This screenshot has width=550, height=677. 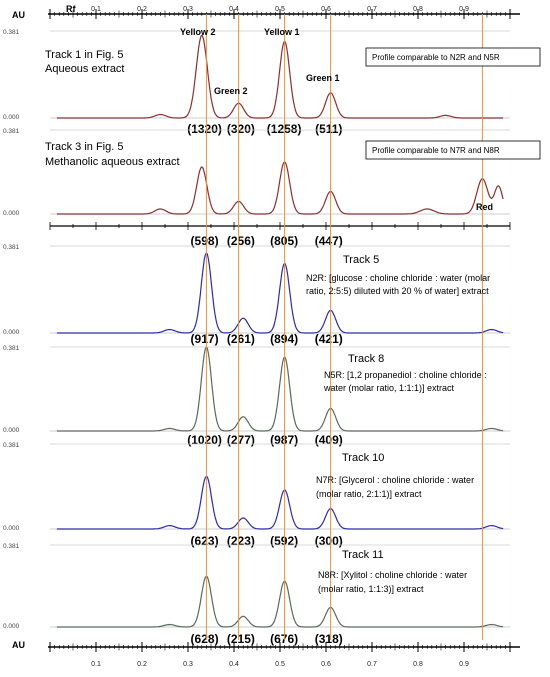 I want to click on peak-area-label: (215), so click(x=241, y=639).